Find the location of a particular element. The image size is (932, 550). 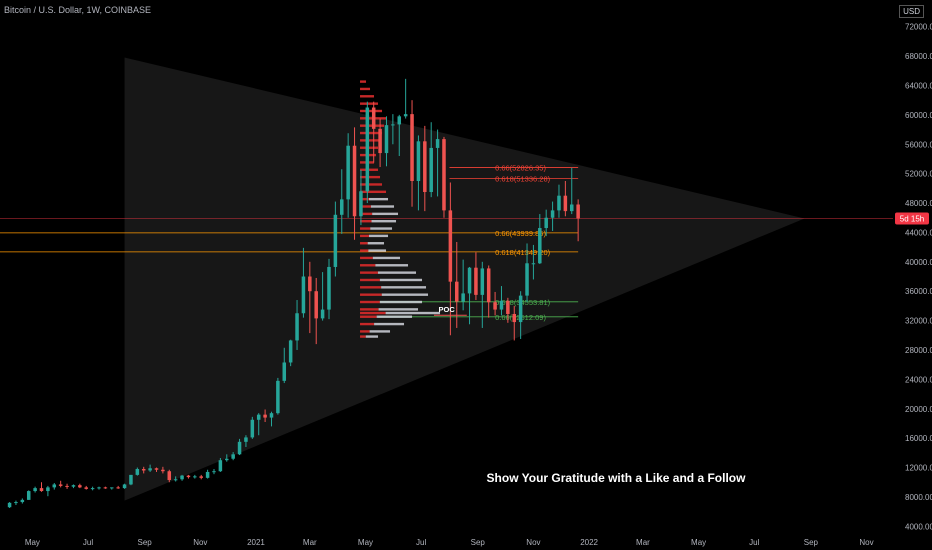

price-tick-label: 36000.00 is located at coordinates (918, 291).